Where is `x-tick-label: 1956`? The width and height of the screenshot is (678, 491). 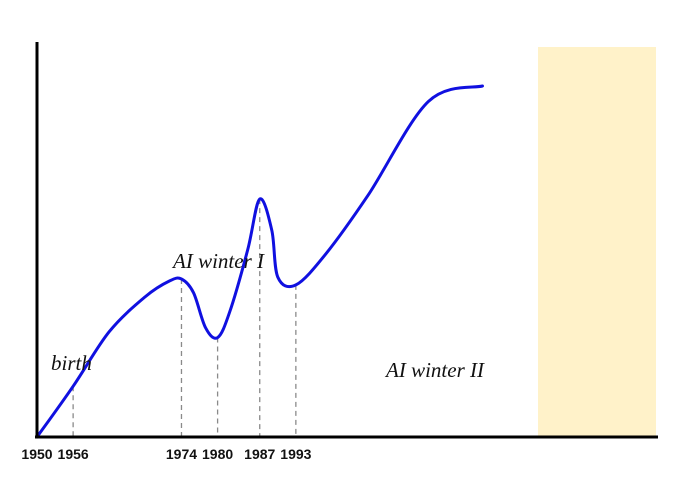 x-tick-label: 1956 is located at coordinates (73, 454).